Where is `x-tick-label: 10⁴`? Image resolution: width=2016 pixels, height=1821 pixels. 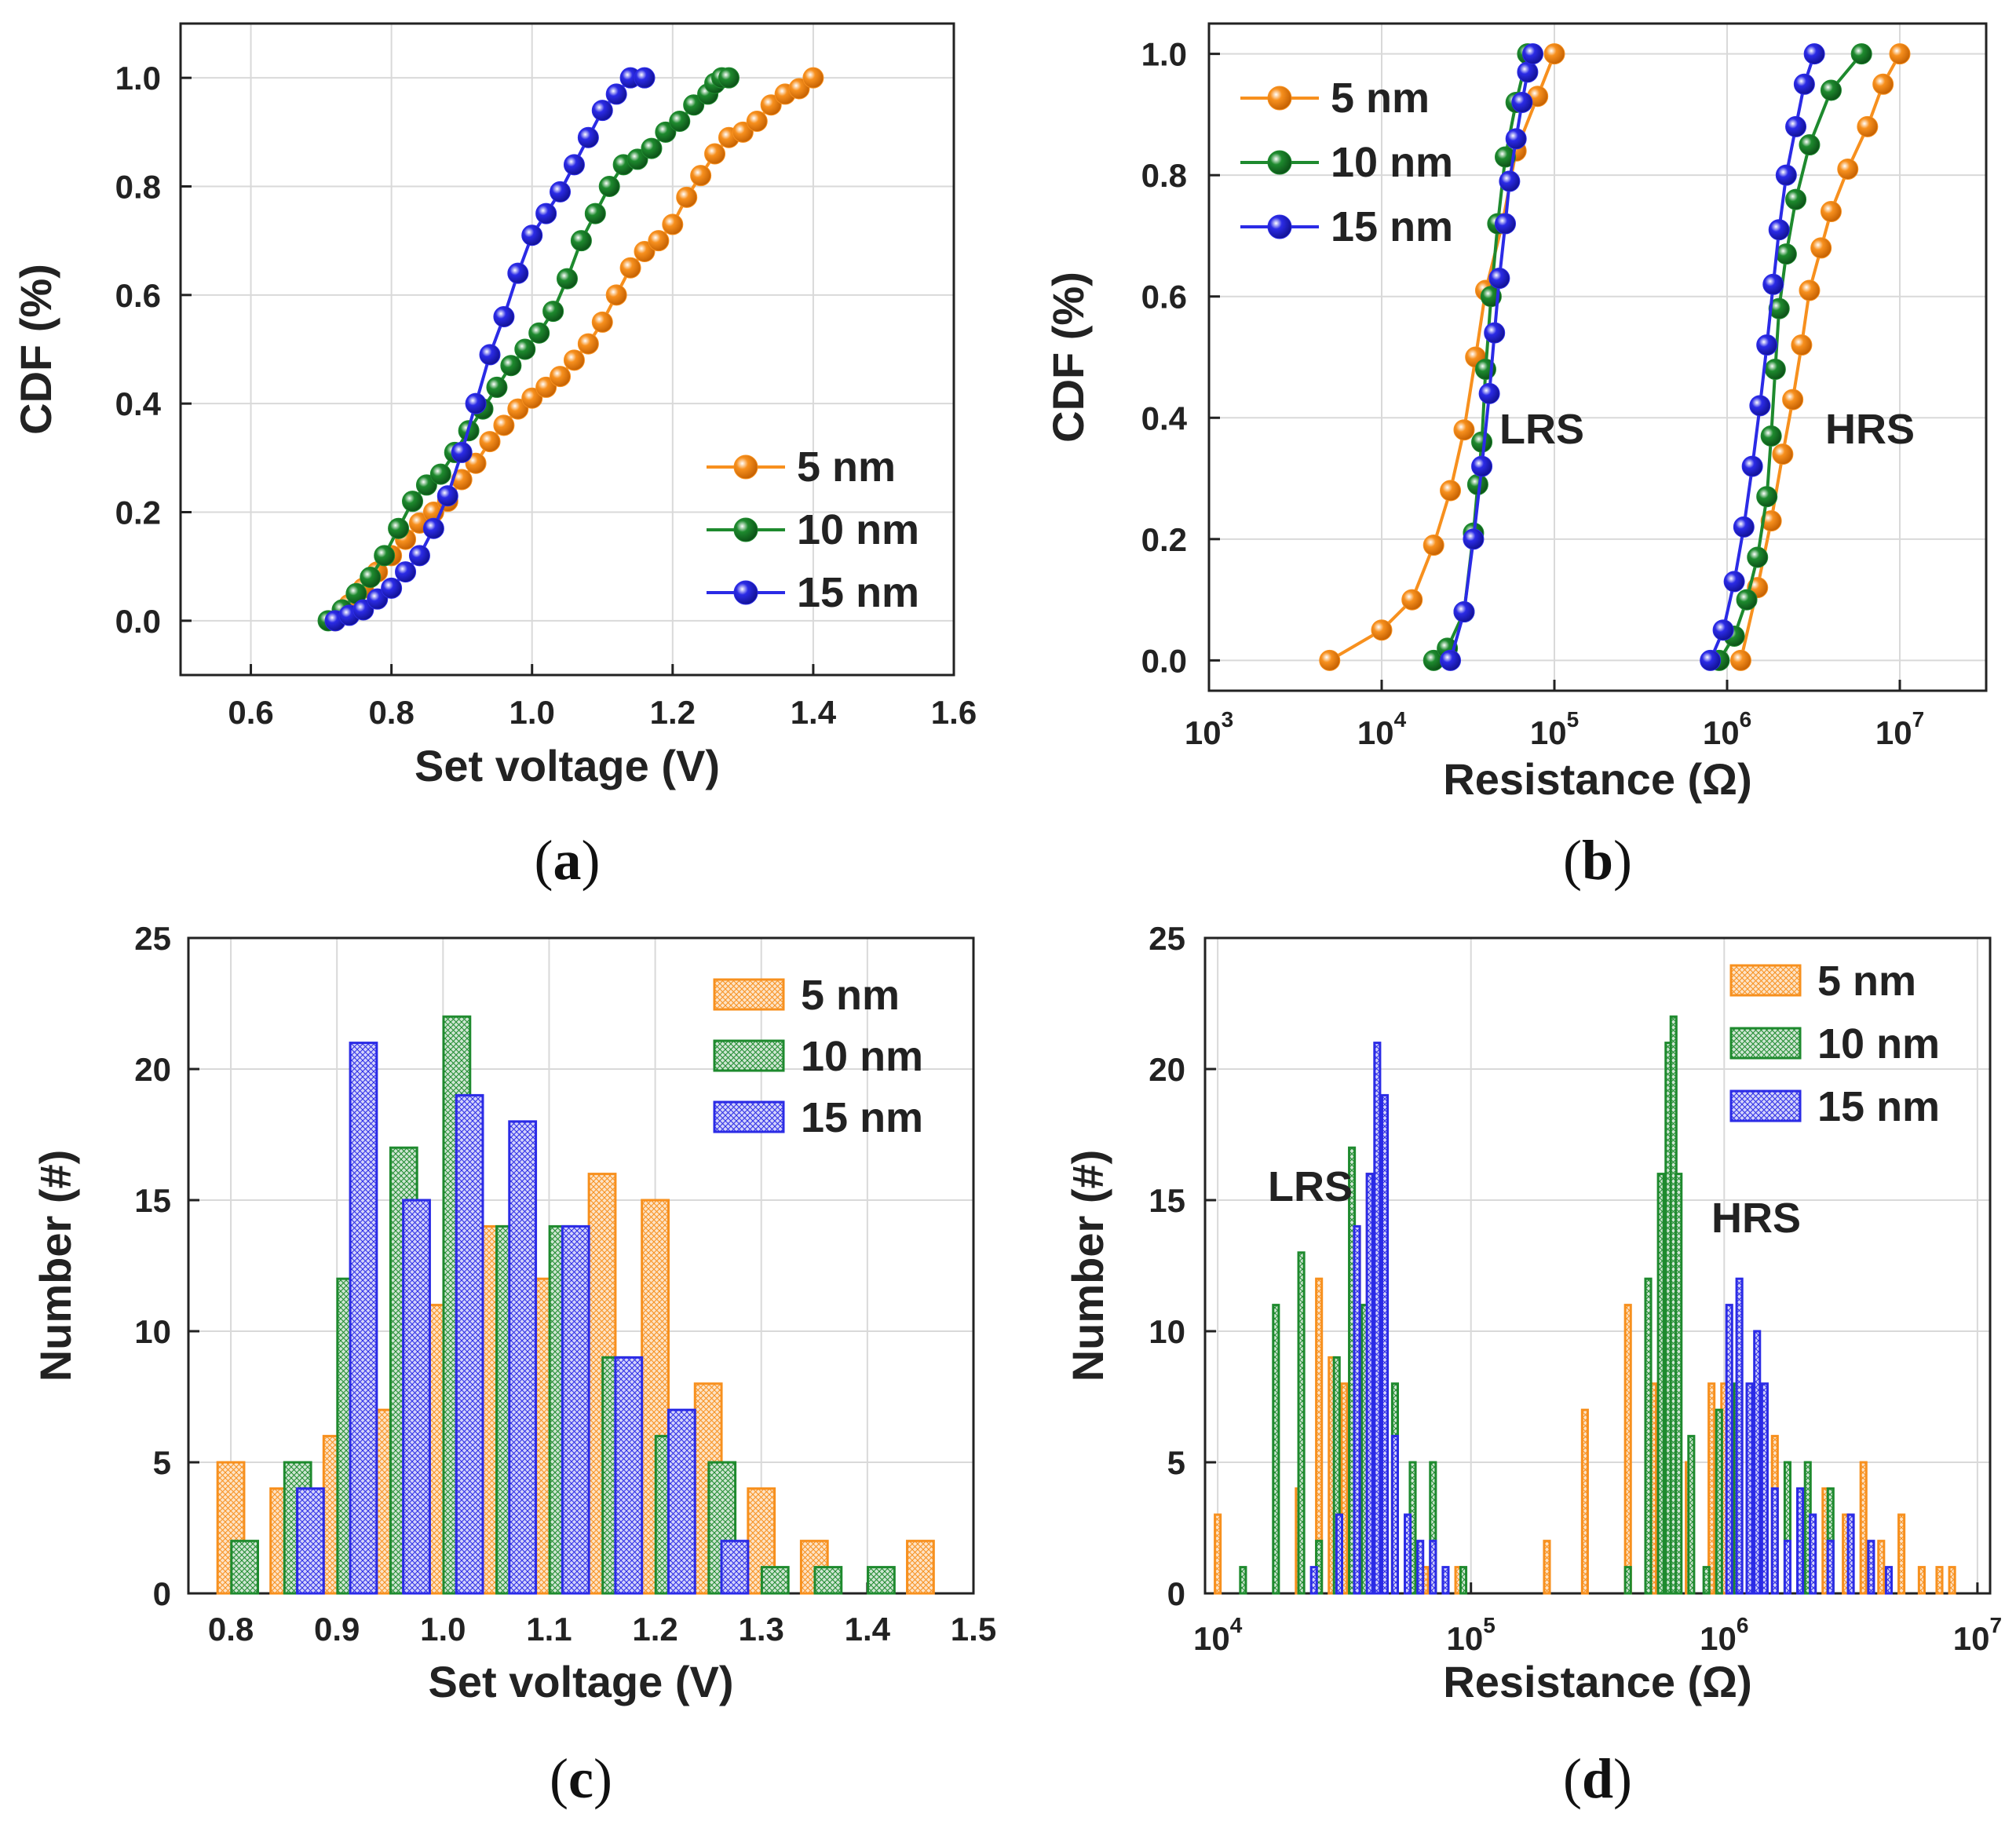
x-tick-label: 10⁴ is located at coordinates (1218, 1635).